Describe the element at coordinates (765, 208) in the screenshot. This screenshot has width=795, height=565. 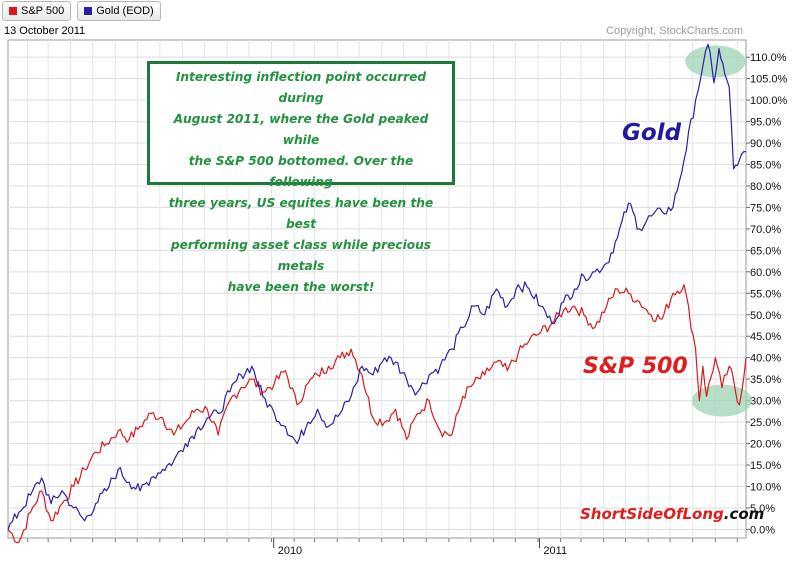
I see `y-tick-label: 75.0%` at that location.